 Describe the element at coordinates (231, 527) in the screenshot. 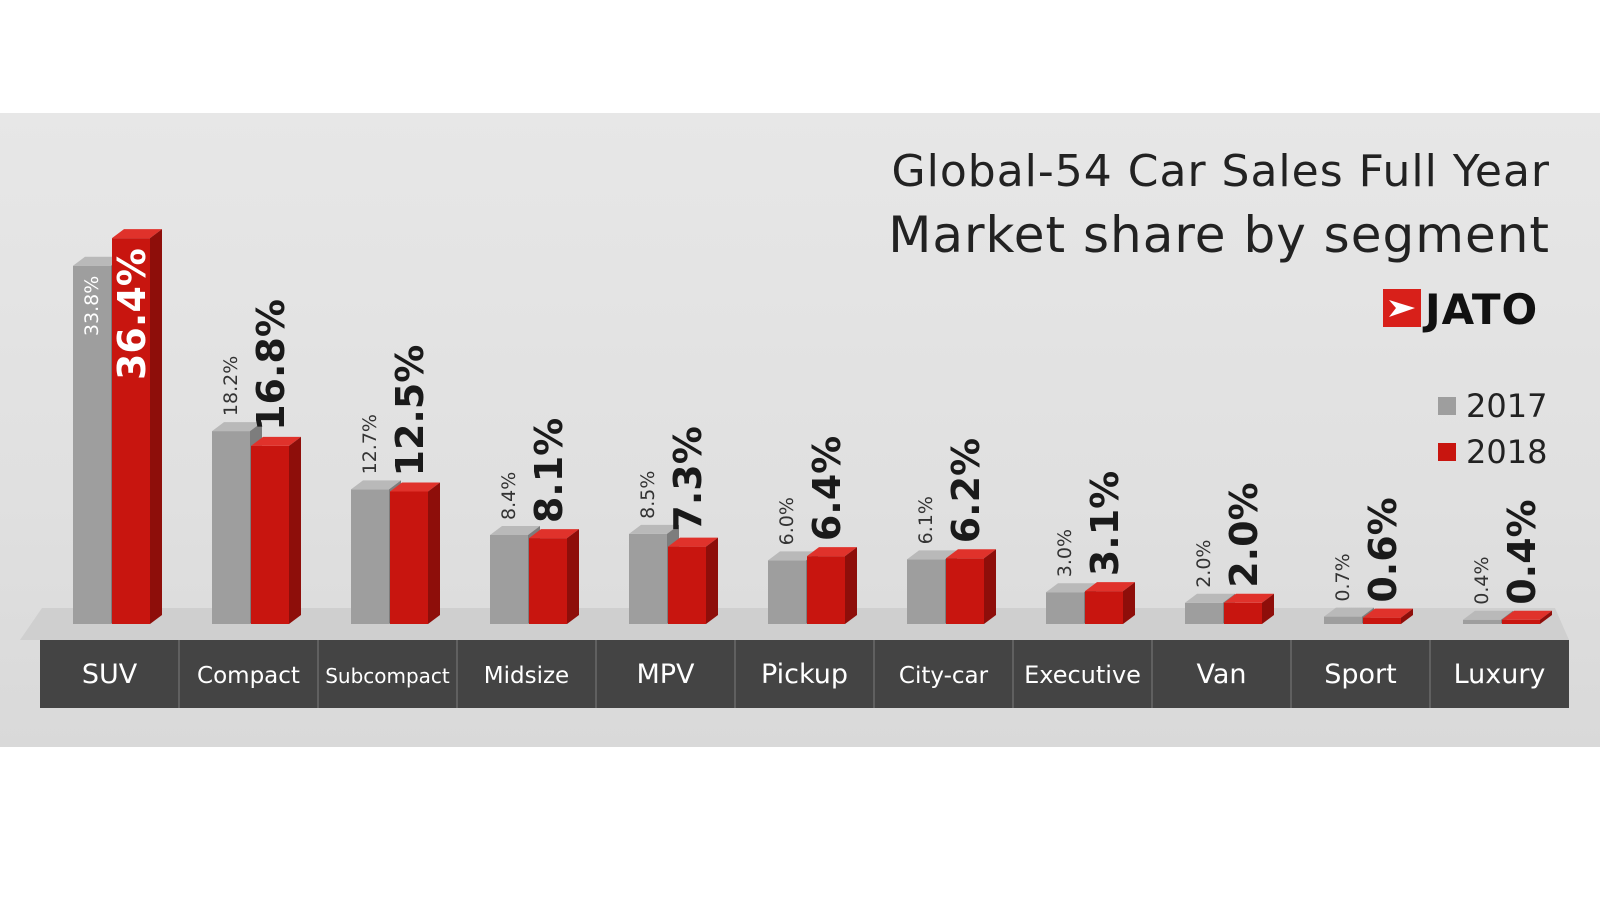

I see `bar-2017-compact` at that location.